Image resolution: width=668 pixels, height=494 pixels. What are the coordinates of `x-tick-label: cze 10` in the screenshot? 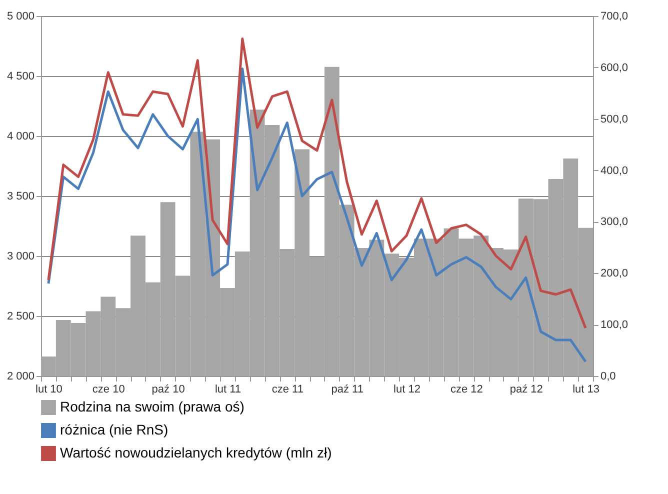 It's located at (108, 390).